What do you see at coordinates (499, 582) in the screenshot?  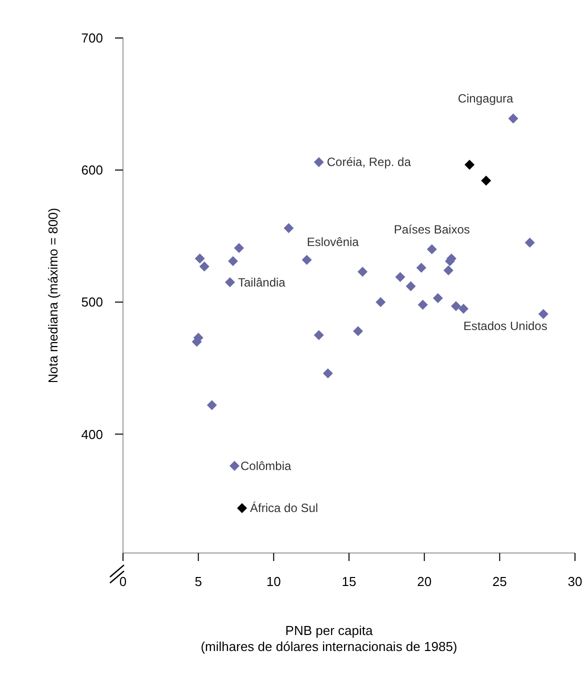 I see `x-tick-label: 25` at bounding box center [499, 582].